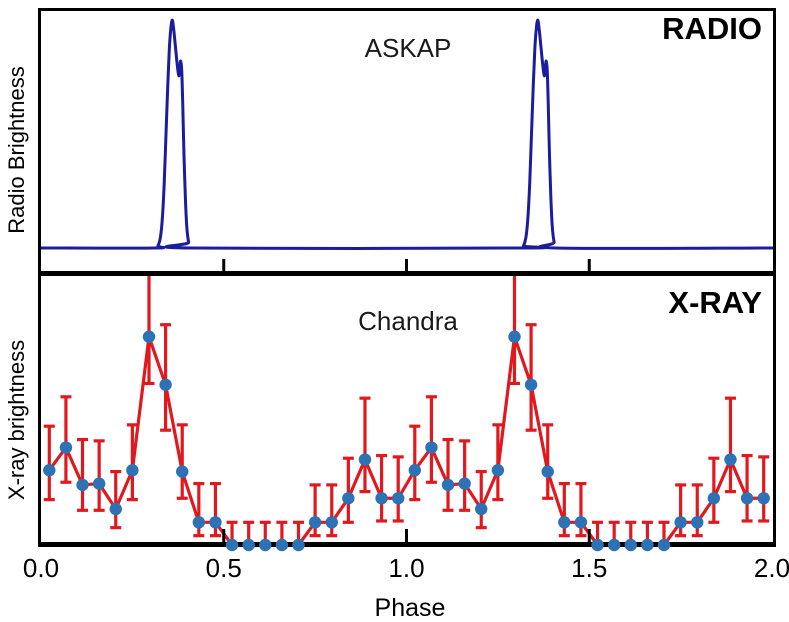 Image resolution: width=789 pixels, height=622 pixels. I want to click on x-tick-label: 1.0, so click(406, 568).